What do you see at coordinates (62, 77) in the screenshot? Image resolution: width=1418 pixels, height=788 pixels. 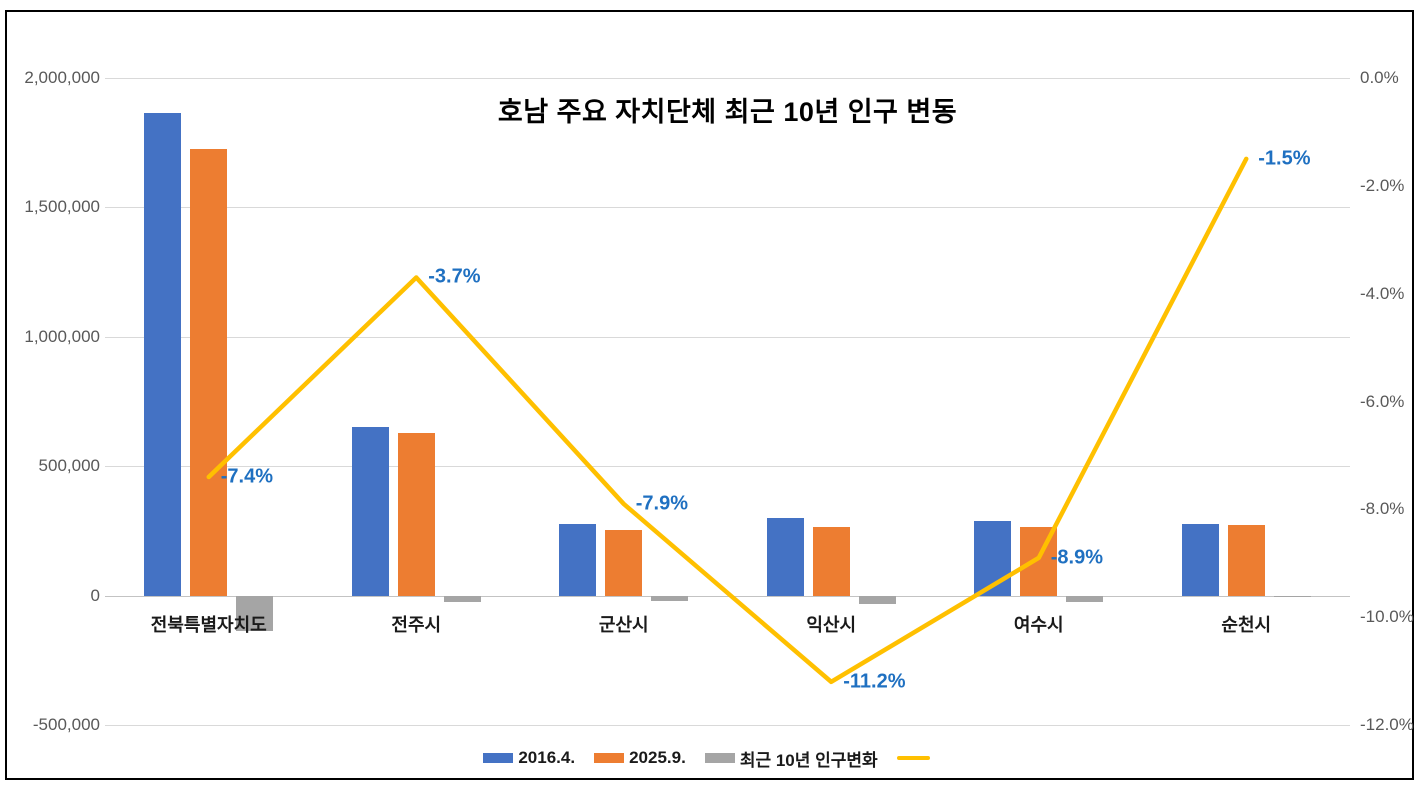 I see `y-axis-left-tick: 2,000,000` at bounding box center [62, 77].